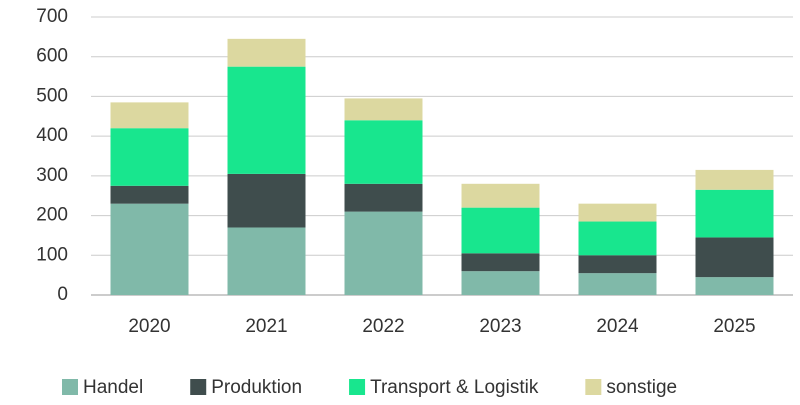 This screenshot has width=800, height=405. Describe the element at coordinates (52, 56) in the screenshot. I see `y-tick-label: 600` at that location.